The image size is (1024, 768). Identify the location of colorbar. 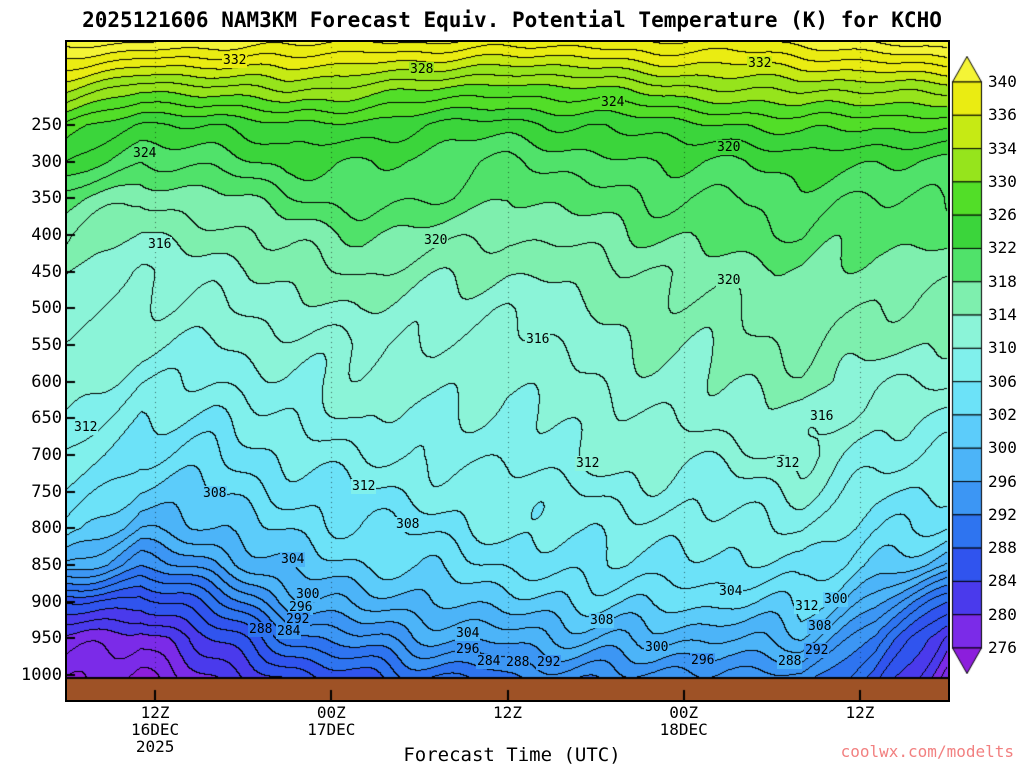
(967, 365).